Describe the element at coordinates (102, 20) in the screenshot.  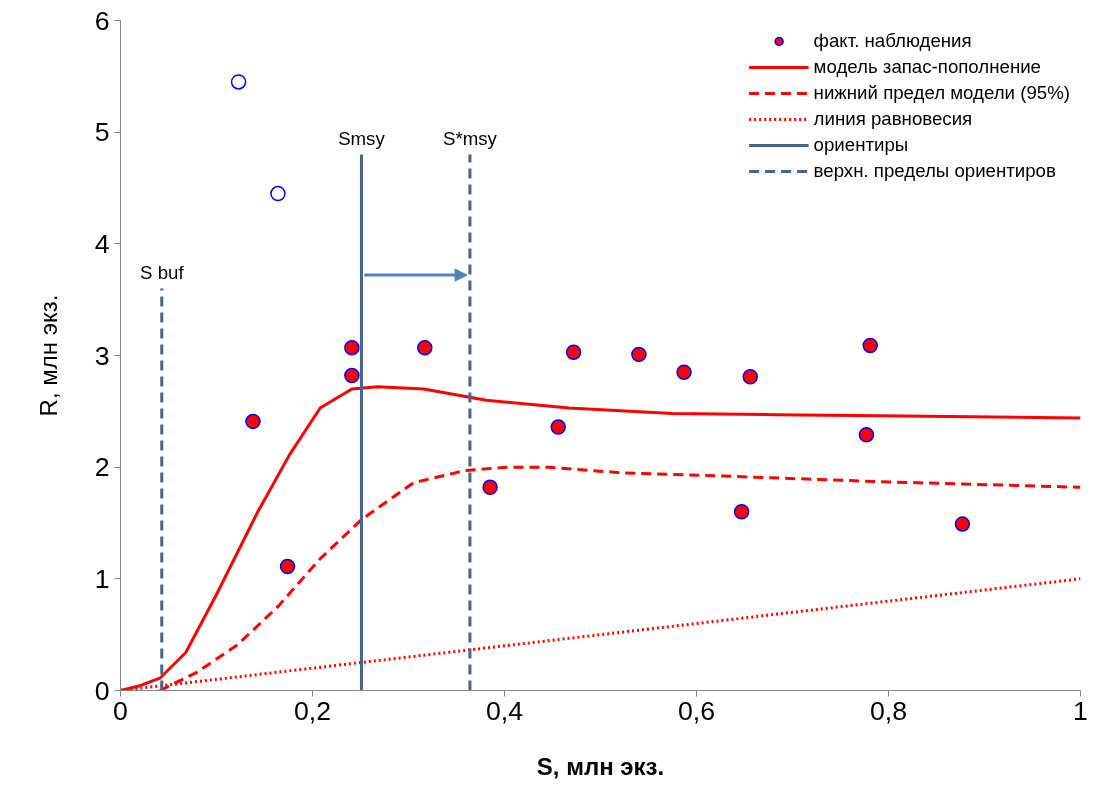
I see `y-tick-label: 6` at that location.